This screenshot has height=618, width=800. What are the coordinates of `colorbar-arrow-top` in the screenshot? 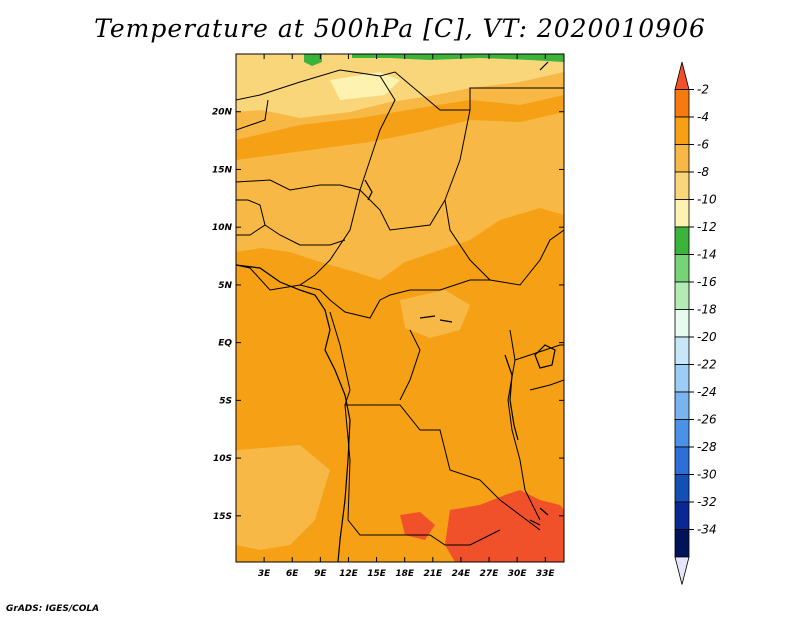 It's located at (682, 75).